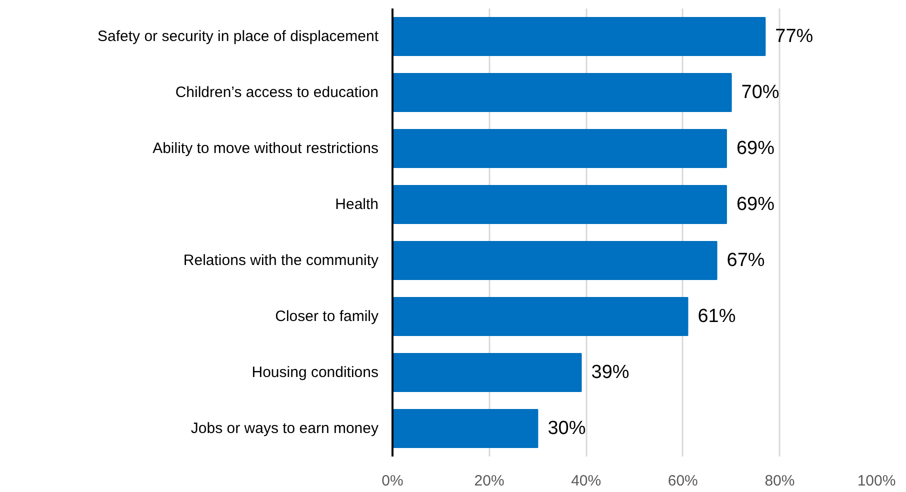  Describe the element at coordinates (281, 260) in the screenshot. I see `y-tick-label: Relations with the community` at that location.